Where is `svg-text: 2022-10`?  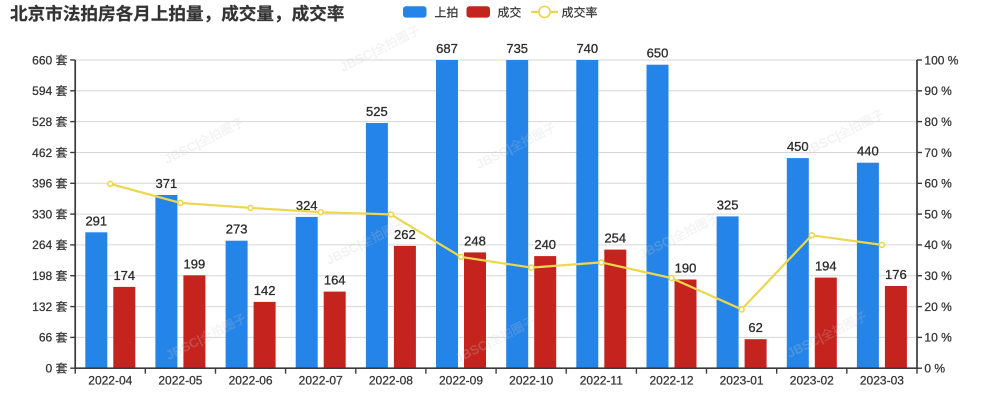 svg-text: 2022-10 is located at coordinates (531, 381).